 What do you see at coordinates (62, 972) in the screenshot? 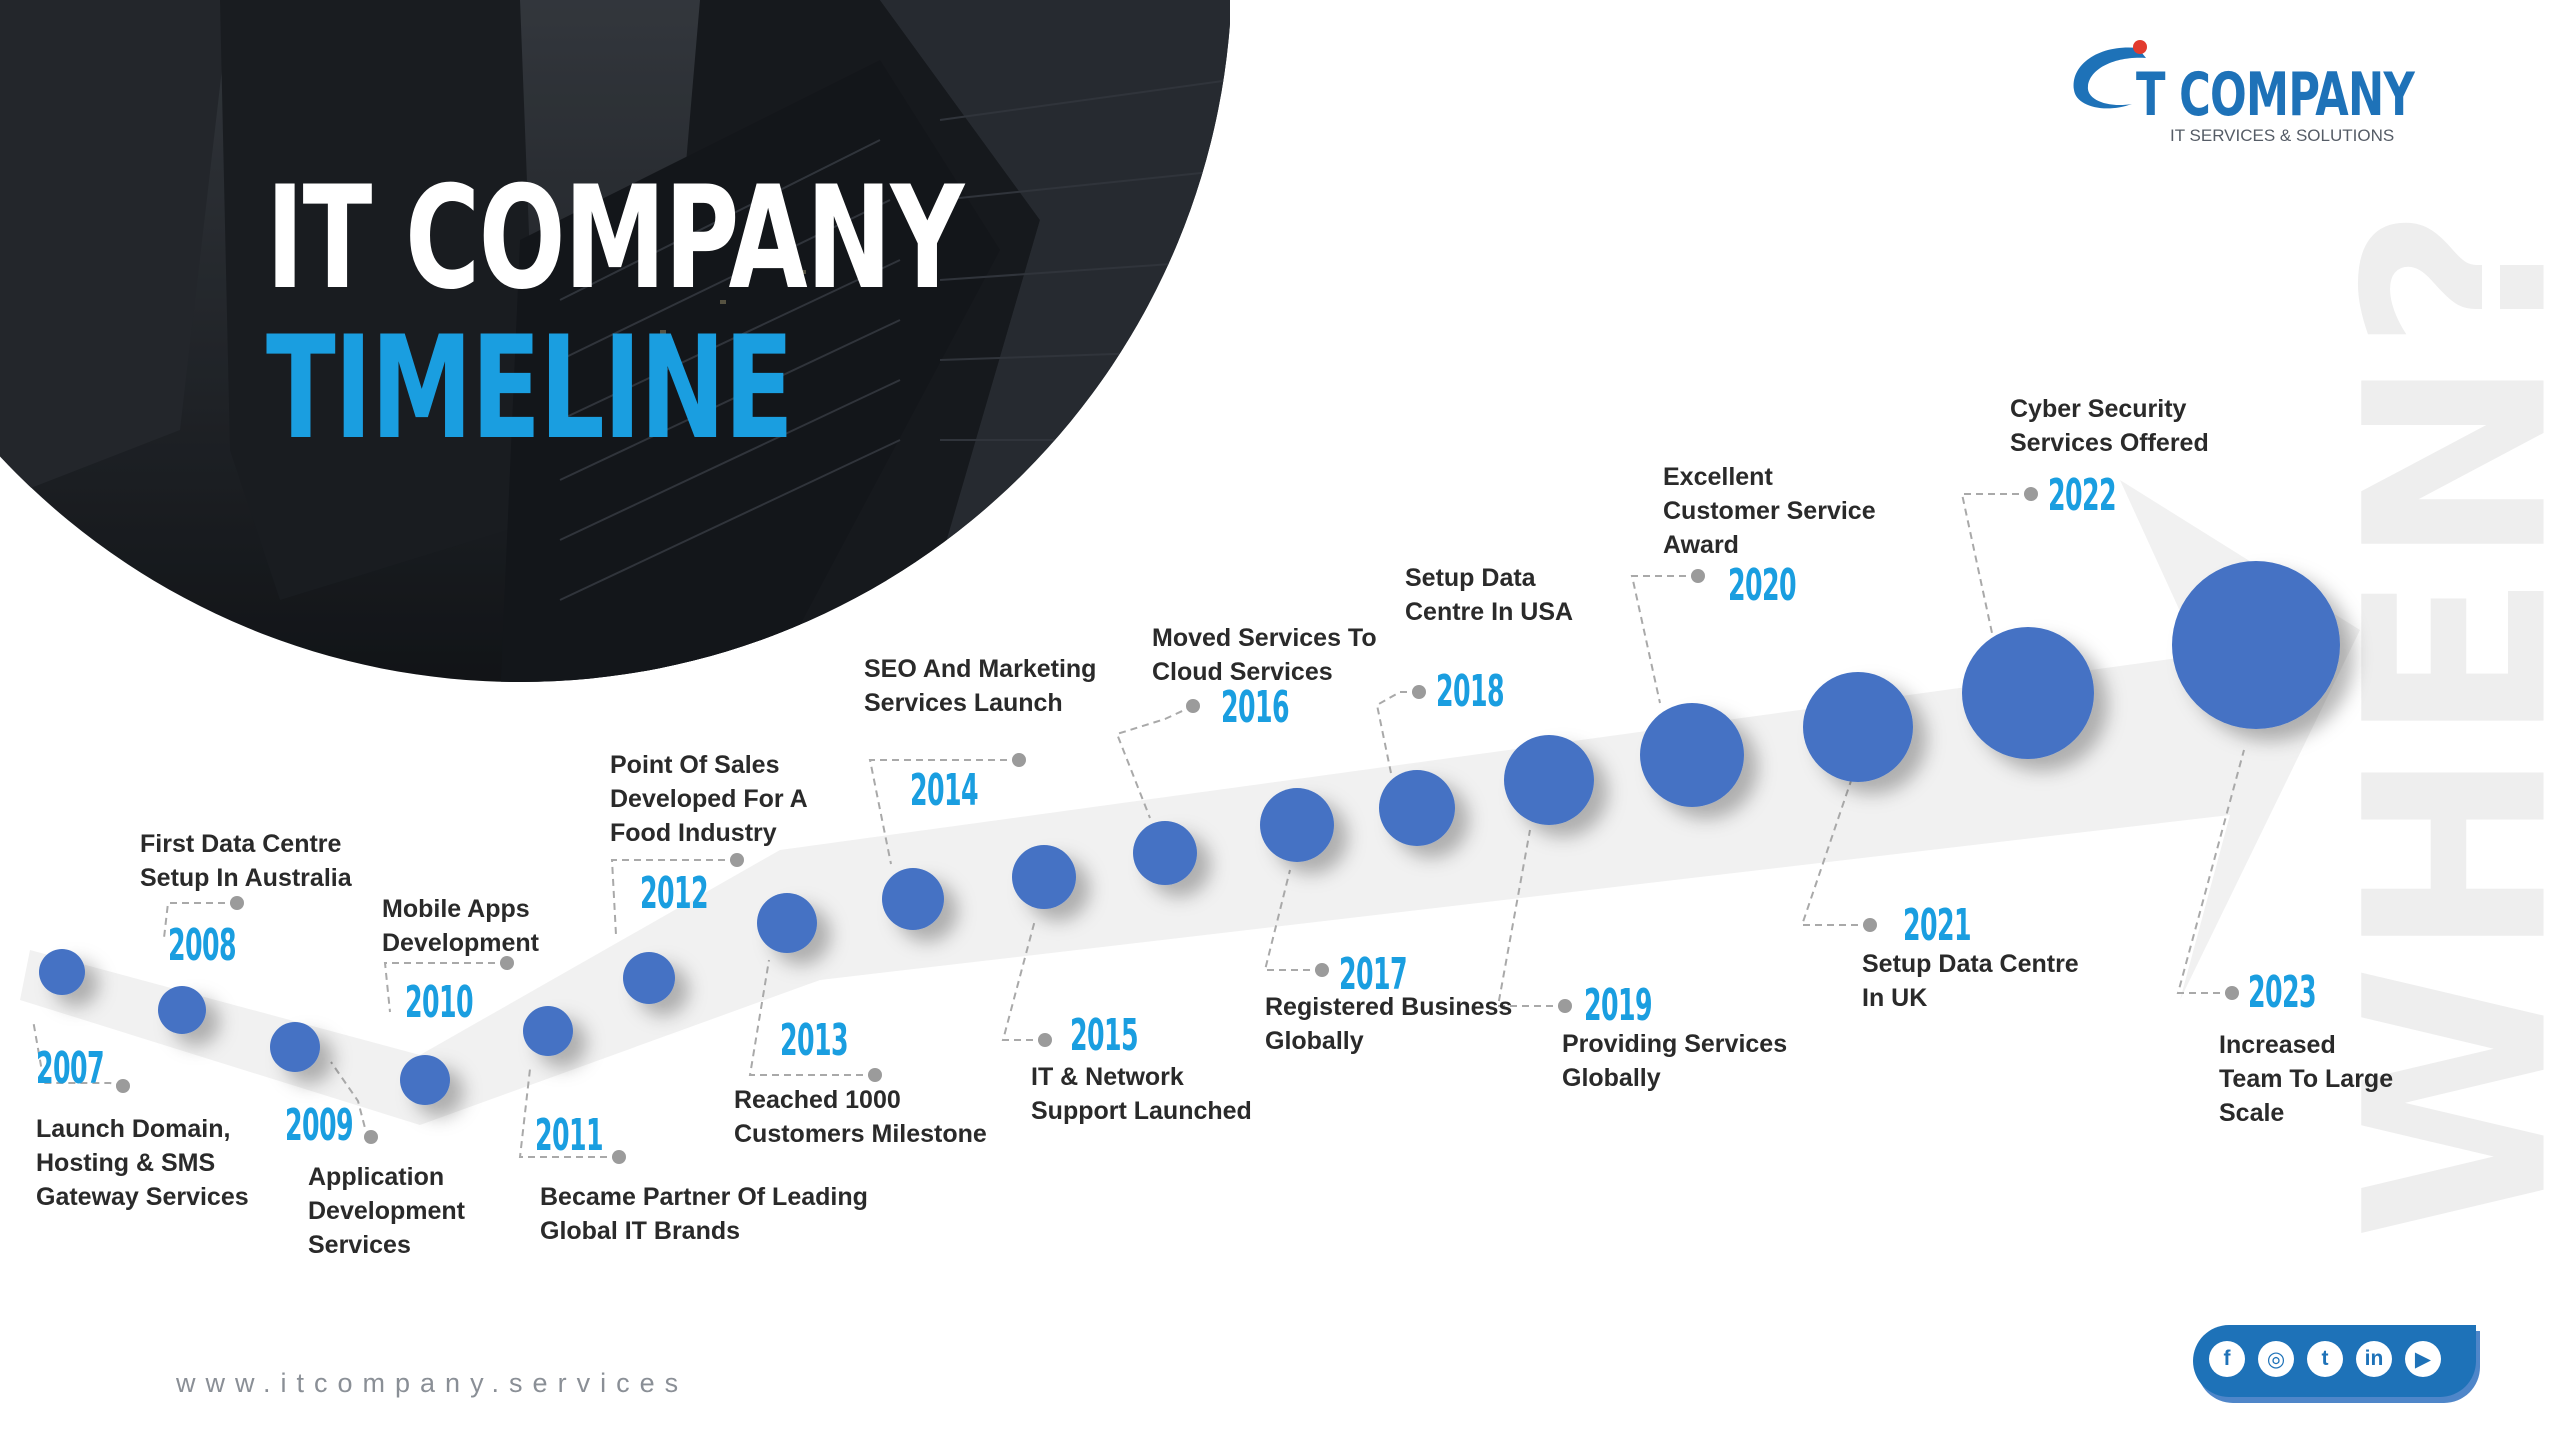
I see `milestone-2007-node` at bounding box center [62, 972].